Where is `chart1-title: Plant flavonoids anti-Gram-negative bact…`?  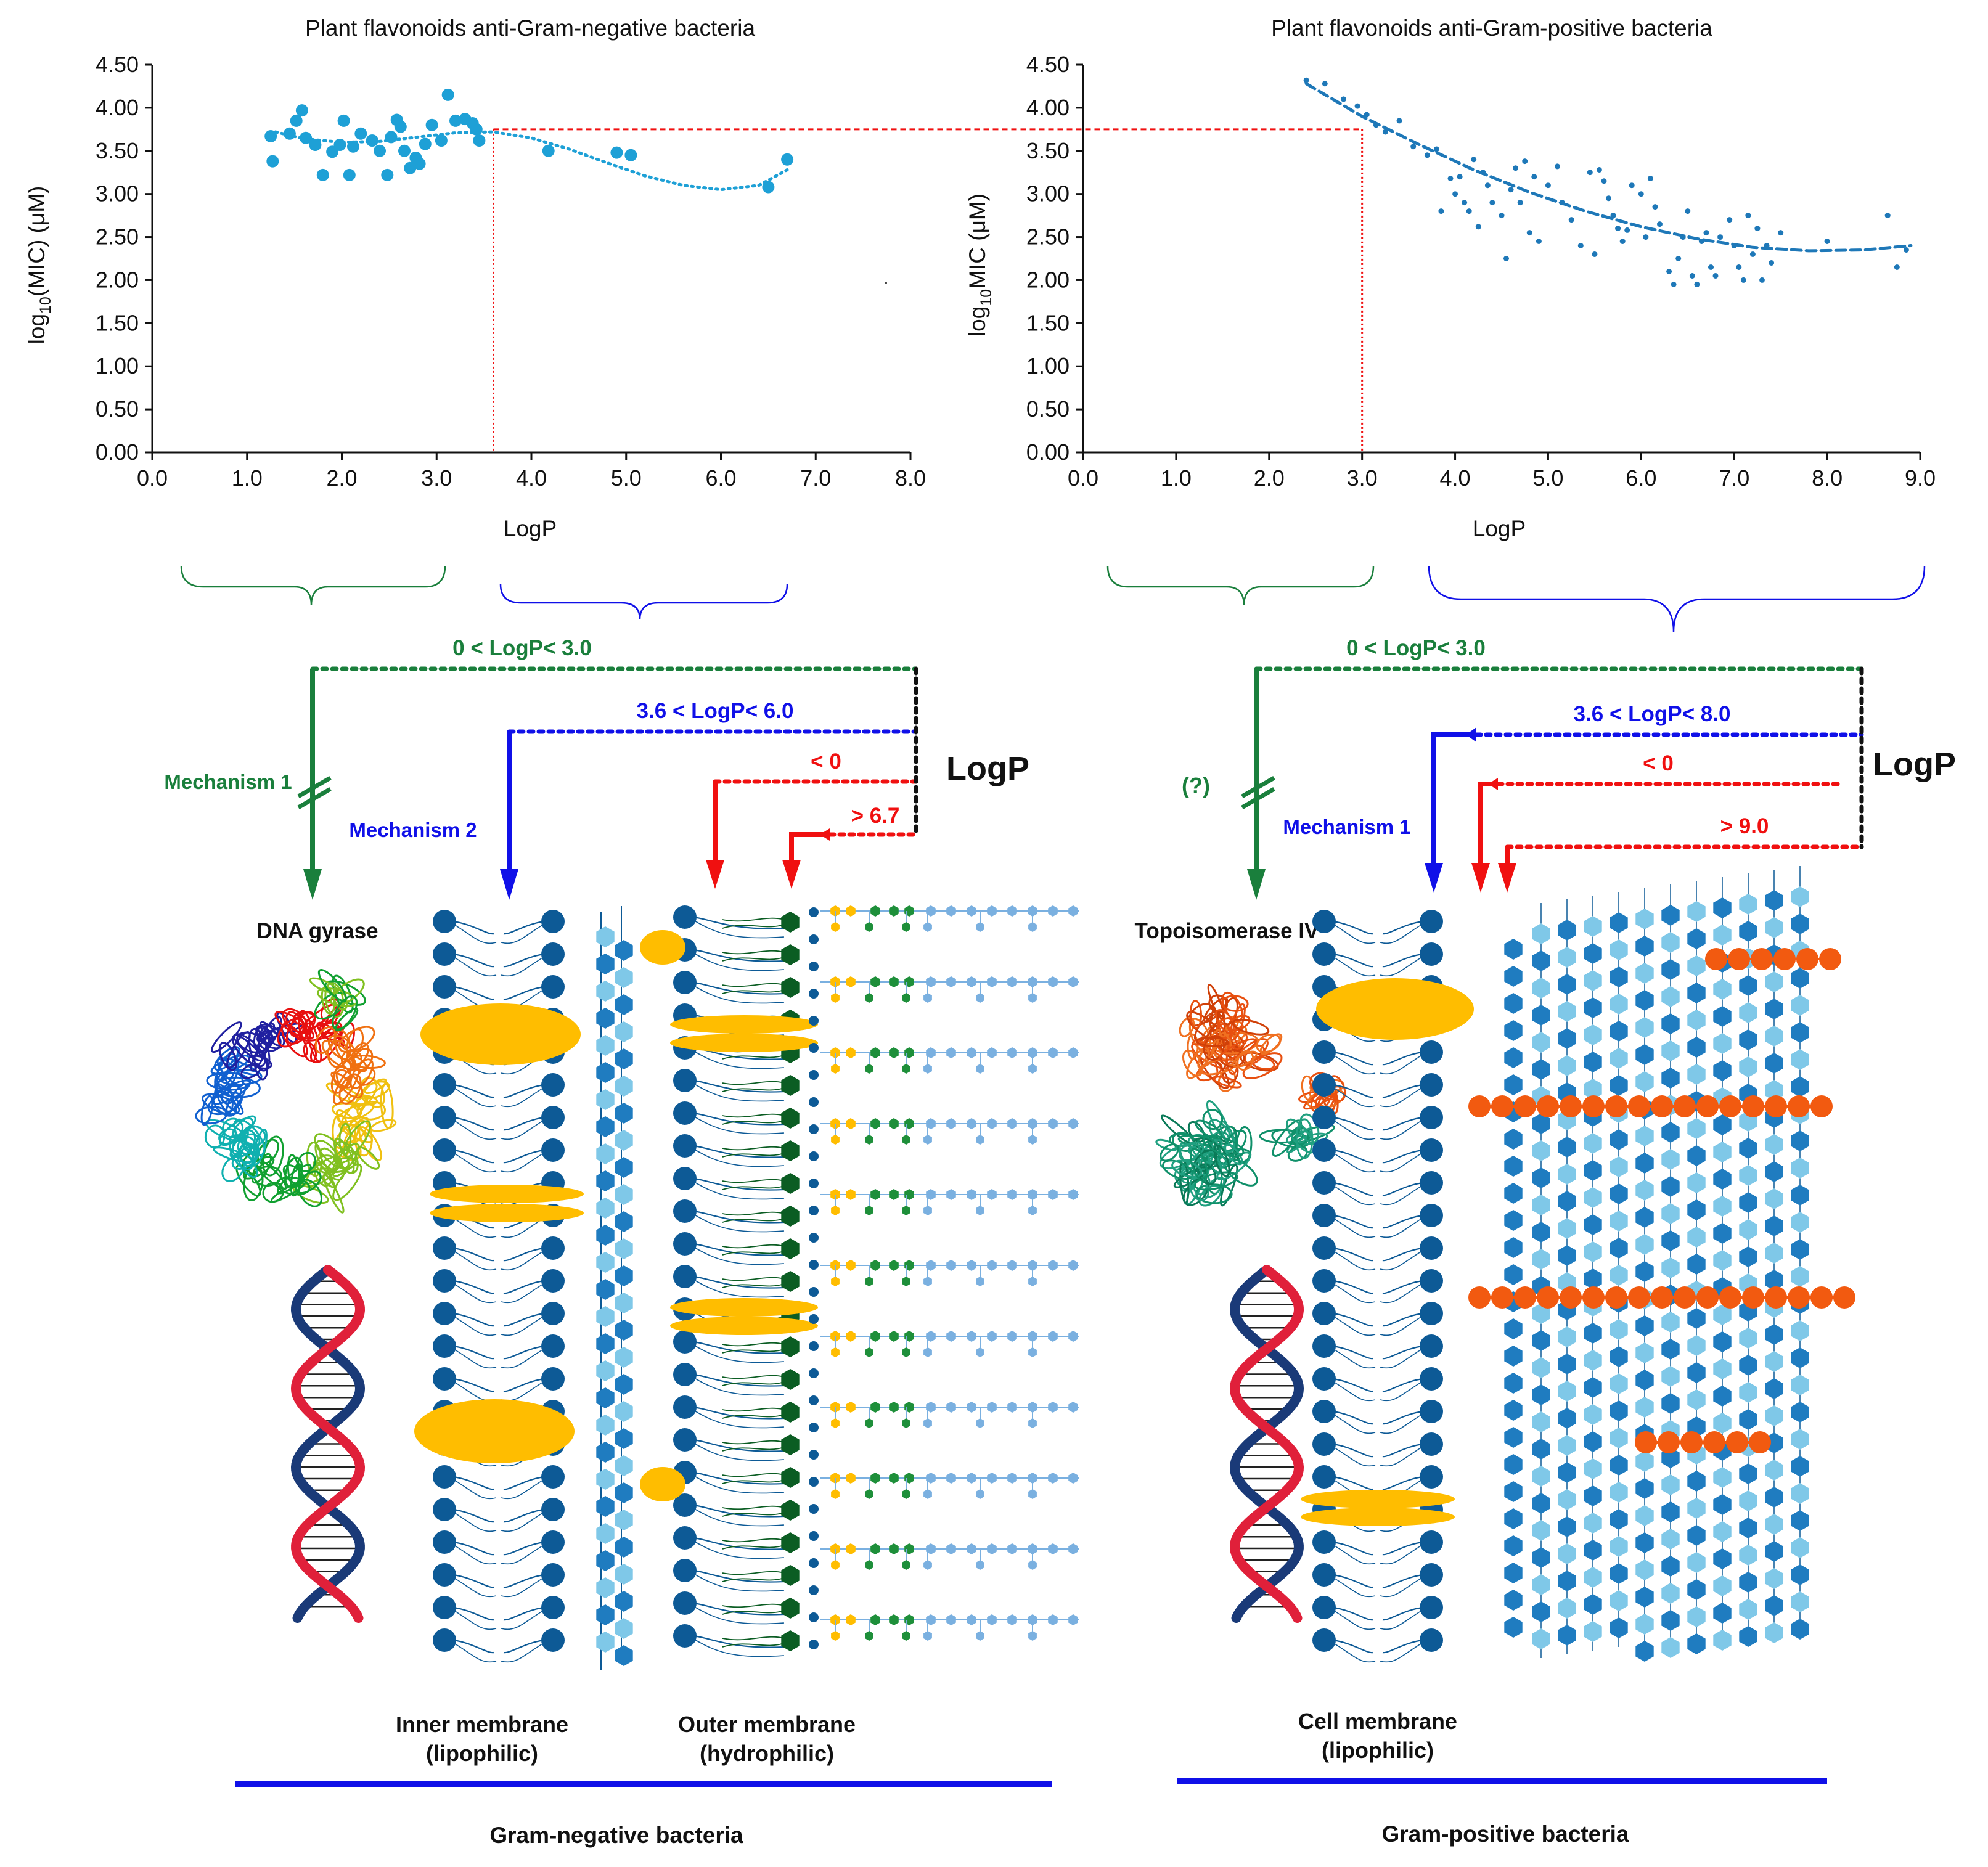
chart1-title: Plant flavonoids anti-Gram-negative bact… is located at coordinates (530, 28).